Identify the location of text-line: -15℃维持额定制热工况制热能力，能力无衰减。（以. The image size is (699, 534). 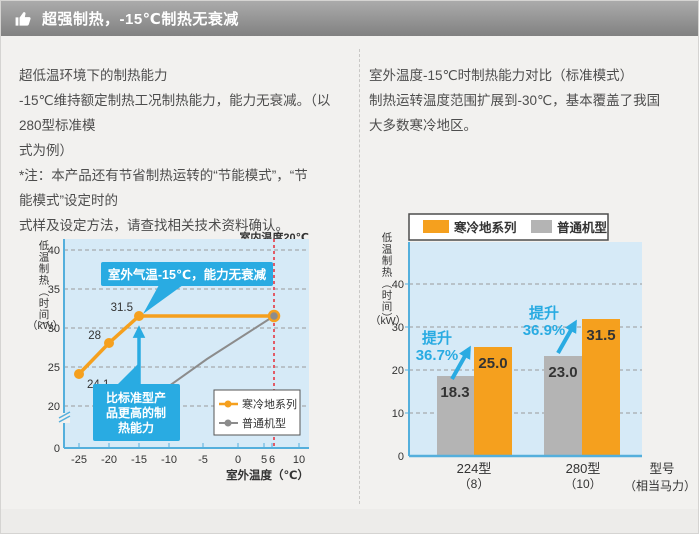
(175, 100).